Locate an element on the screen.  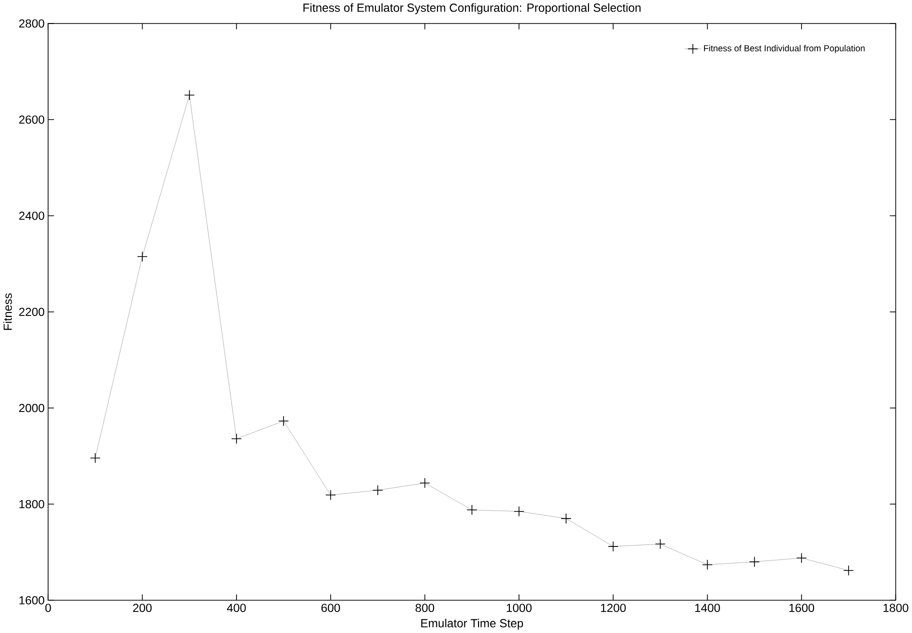
x-tick-label: 1800 is located at coordinates (896, 608).